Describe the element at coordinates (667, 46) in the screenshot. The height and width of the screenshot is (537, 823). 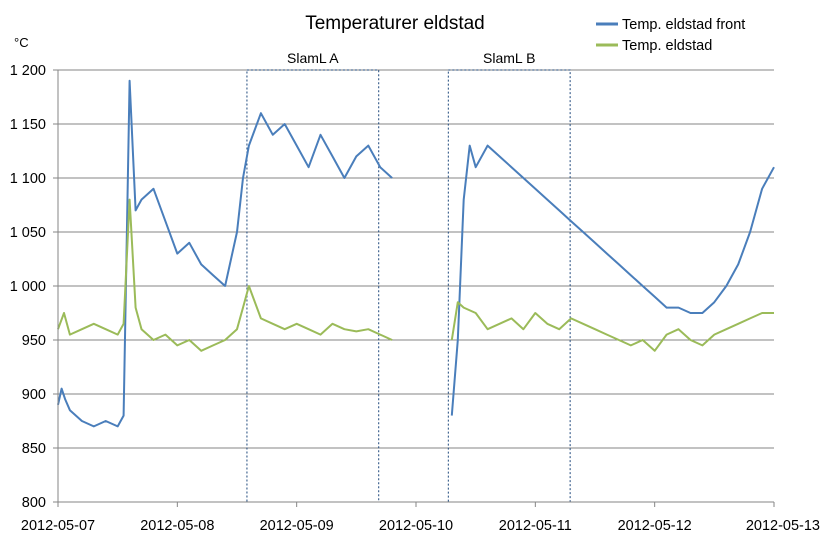
I see `legend-label-eldstad: Temp. eldstad` at that location.